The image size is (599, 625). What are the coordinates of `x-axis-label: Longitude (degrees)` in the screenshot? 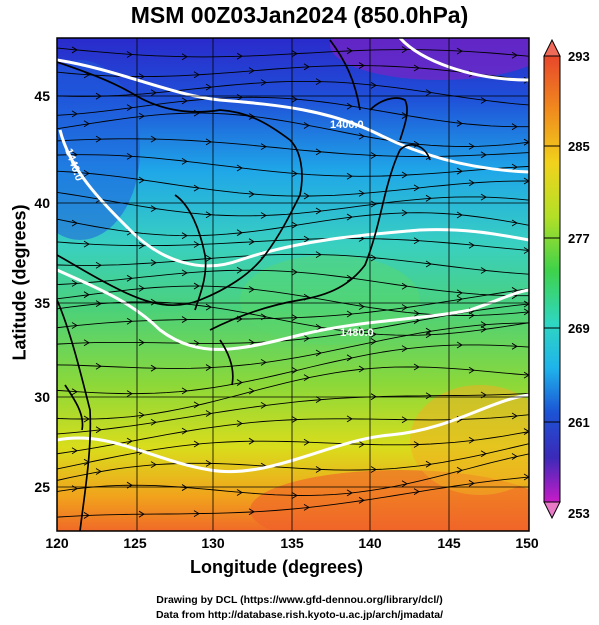 It's located at (277, 567).